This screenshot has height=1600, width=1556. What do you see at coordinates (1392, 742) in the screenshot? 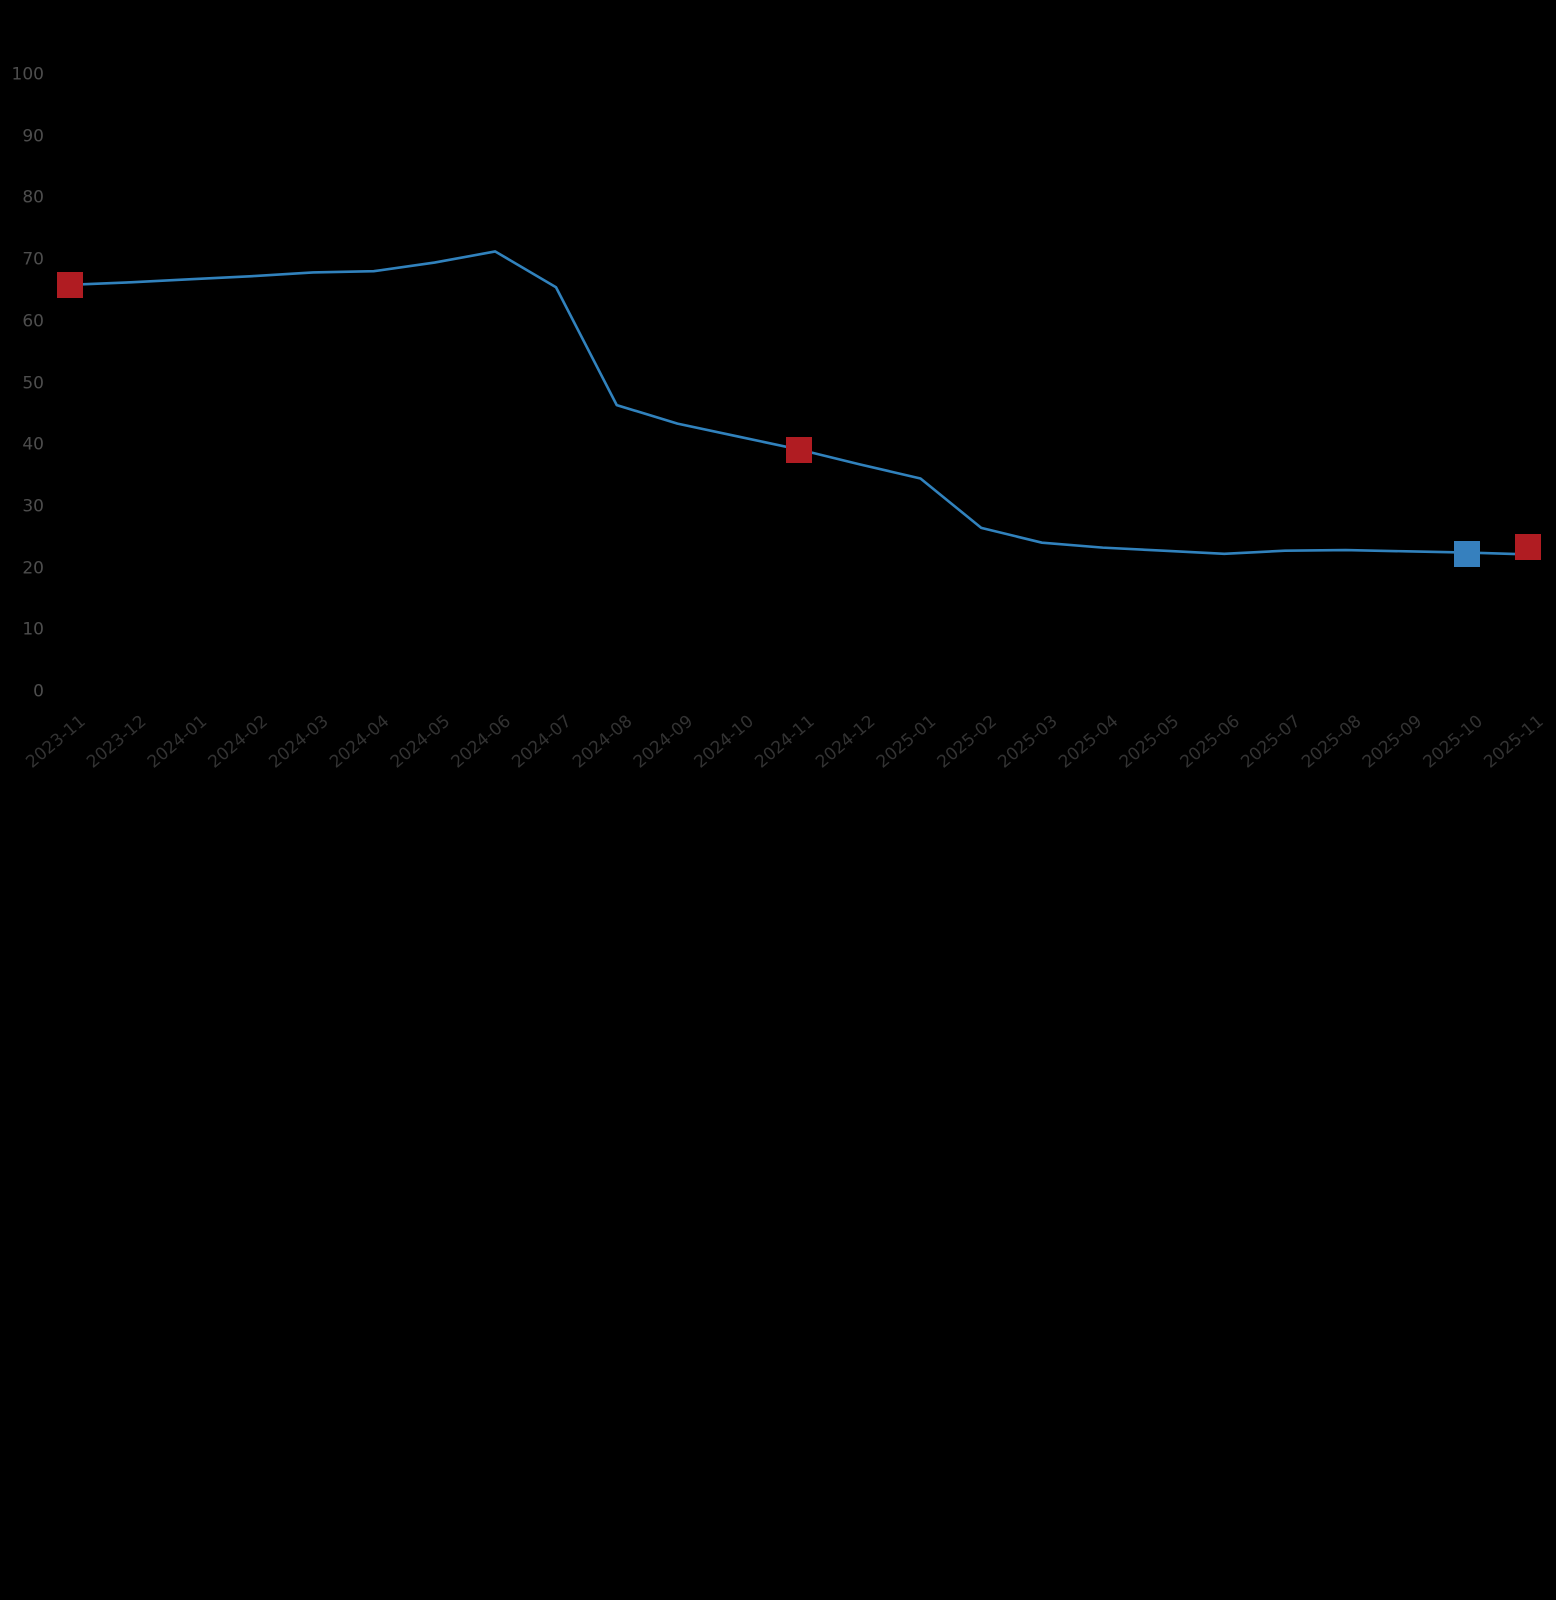
I see `x-tick-label: 2025-09` at bounding box center [1392, 742].